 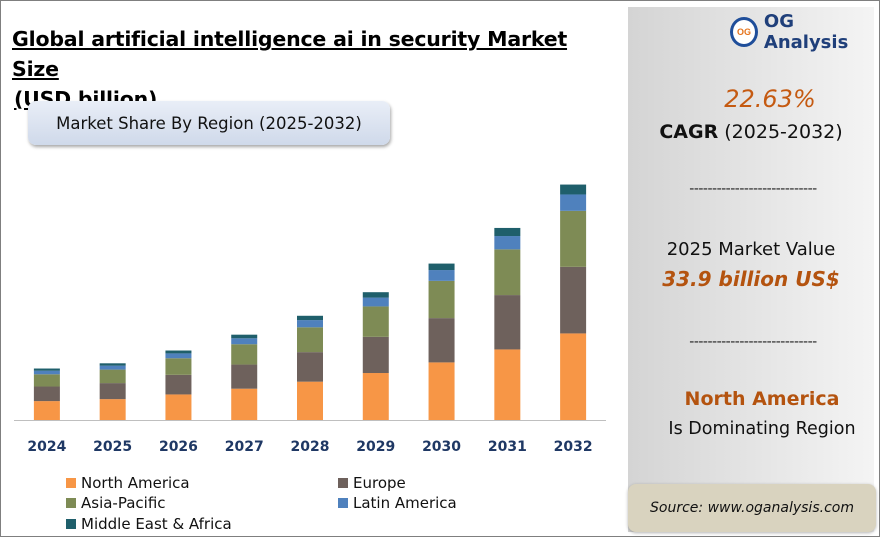 What do you see at coordinates (46, 394) in the screenshot?
I see `bar-2024-europe` at bounding box center [46, 394].